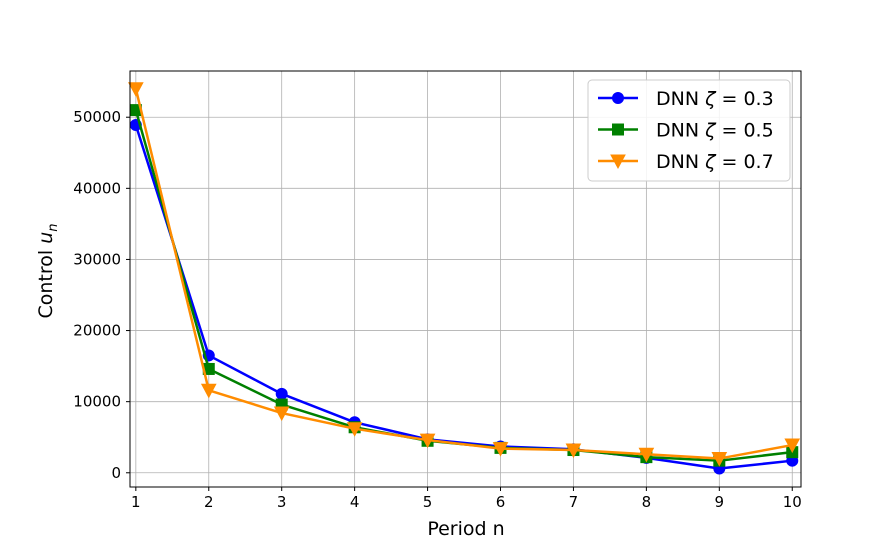  Describe the element at coordinates (465, 529) in the screenshot. I see `x-axis-label: Period n` at that location.